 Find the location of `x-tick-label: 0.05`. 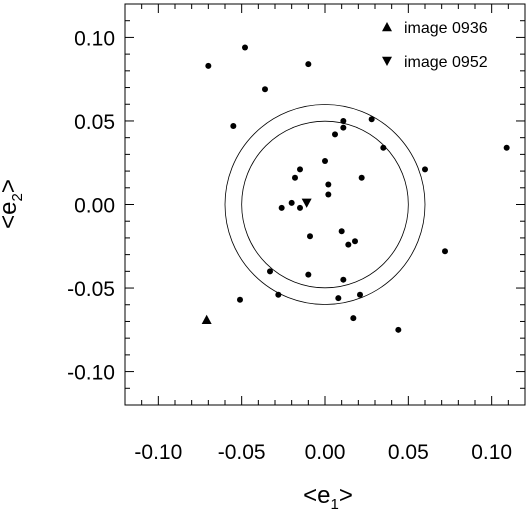

x-tick-label: 0.05 is located at coordinates (408, 452).